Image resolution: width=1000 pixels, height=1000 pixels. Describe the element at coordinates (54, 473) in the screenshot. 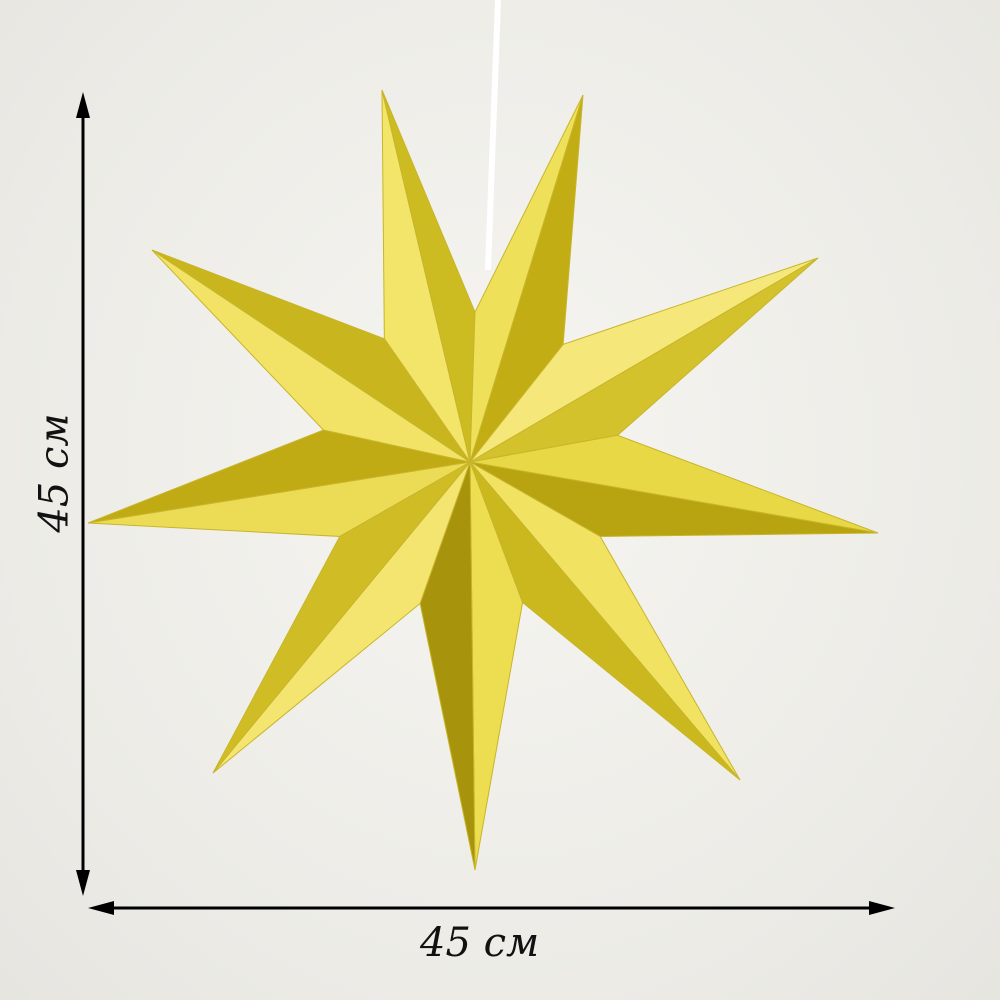

I see `height-label: 45 см` at that location.